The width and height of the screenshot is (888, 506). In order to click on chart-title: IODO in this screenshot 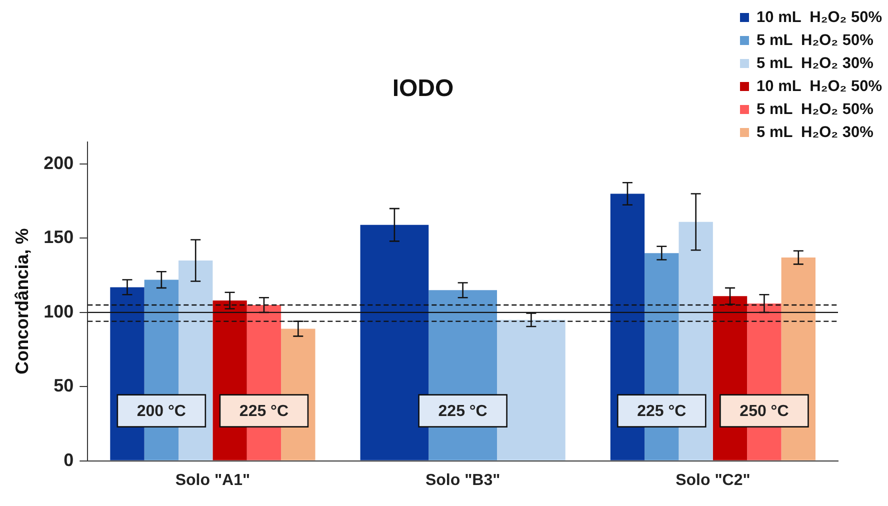, I will do `click(423, 88)`.